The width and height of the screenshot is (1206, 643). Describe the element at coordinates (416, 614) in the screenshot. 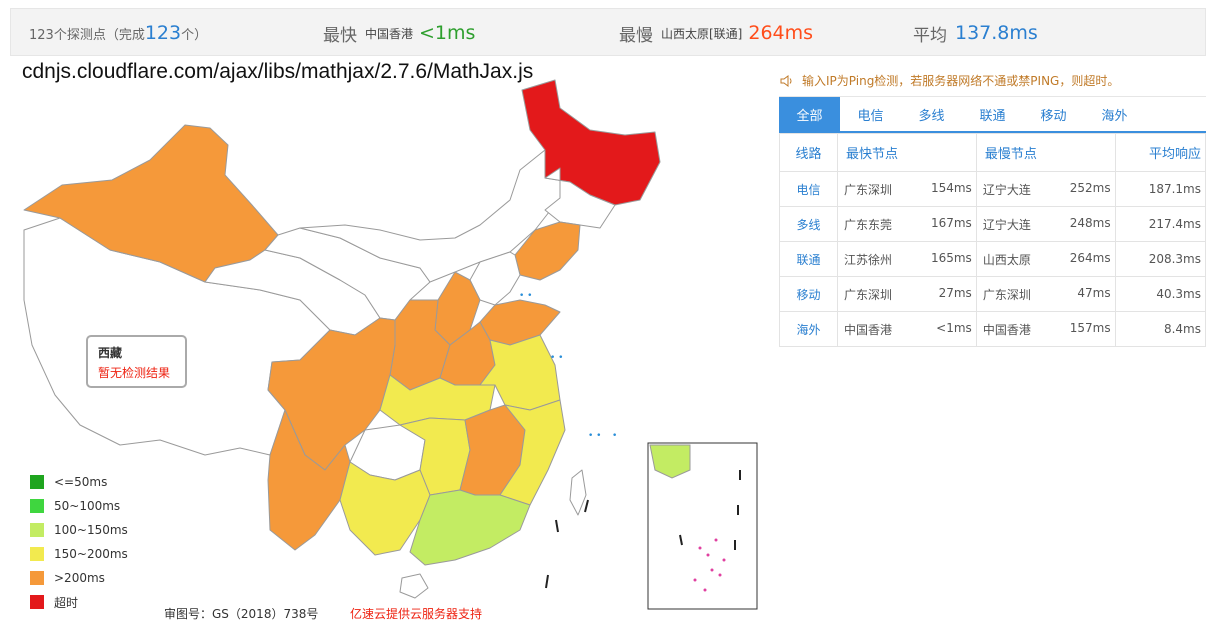

I see `sponsor-link: 亿速云提供云服务器支持` at that location.